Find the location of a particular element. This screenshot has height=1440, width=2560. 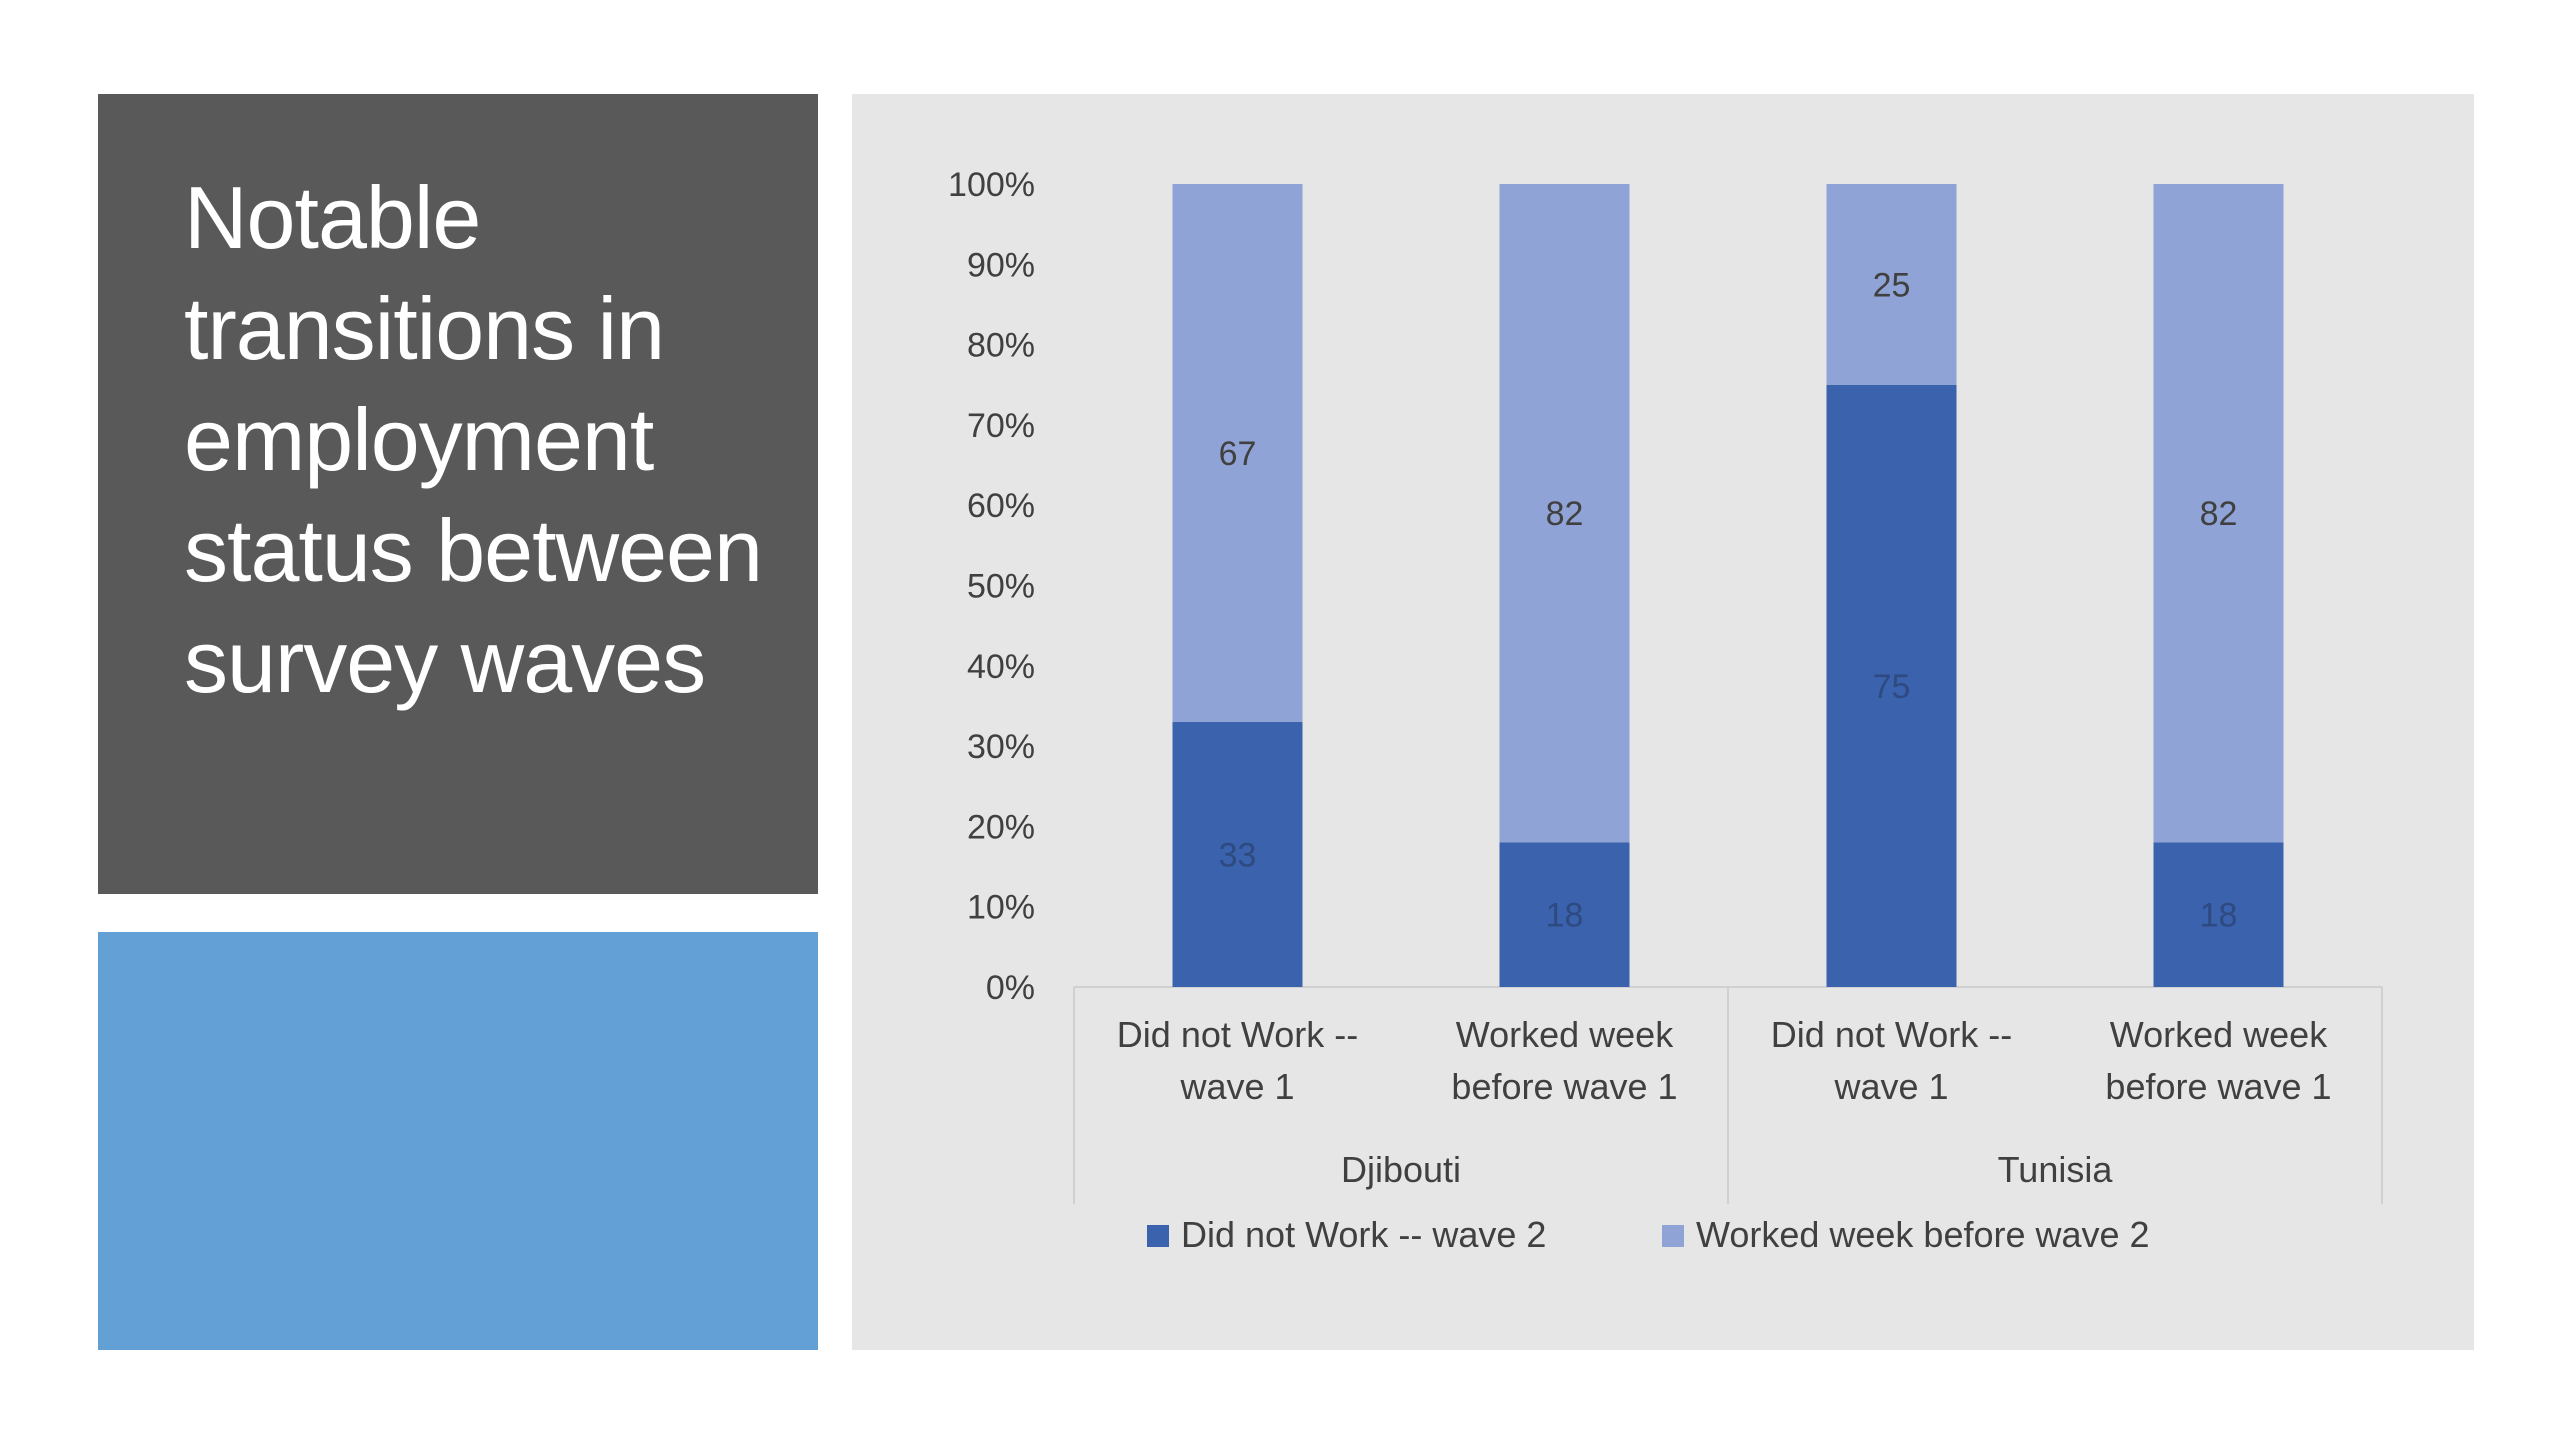

accent-block is located at coordinates (458, 1141).